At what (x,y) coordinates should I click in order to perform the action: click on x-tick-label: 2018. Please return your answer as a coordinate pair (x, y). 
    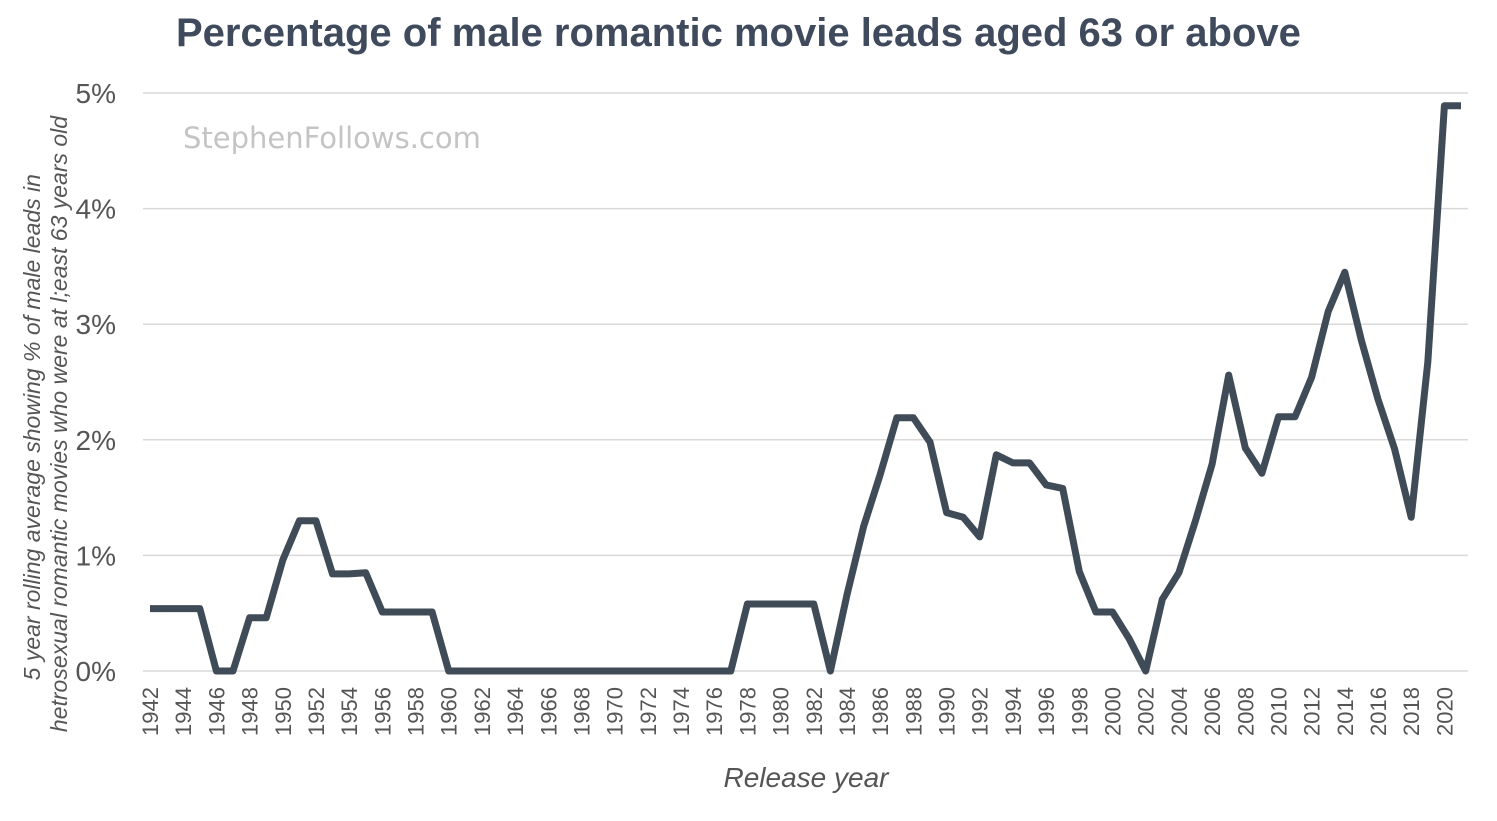
    Looking at the image, I should click on (1411, 711).